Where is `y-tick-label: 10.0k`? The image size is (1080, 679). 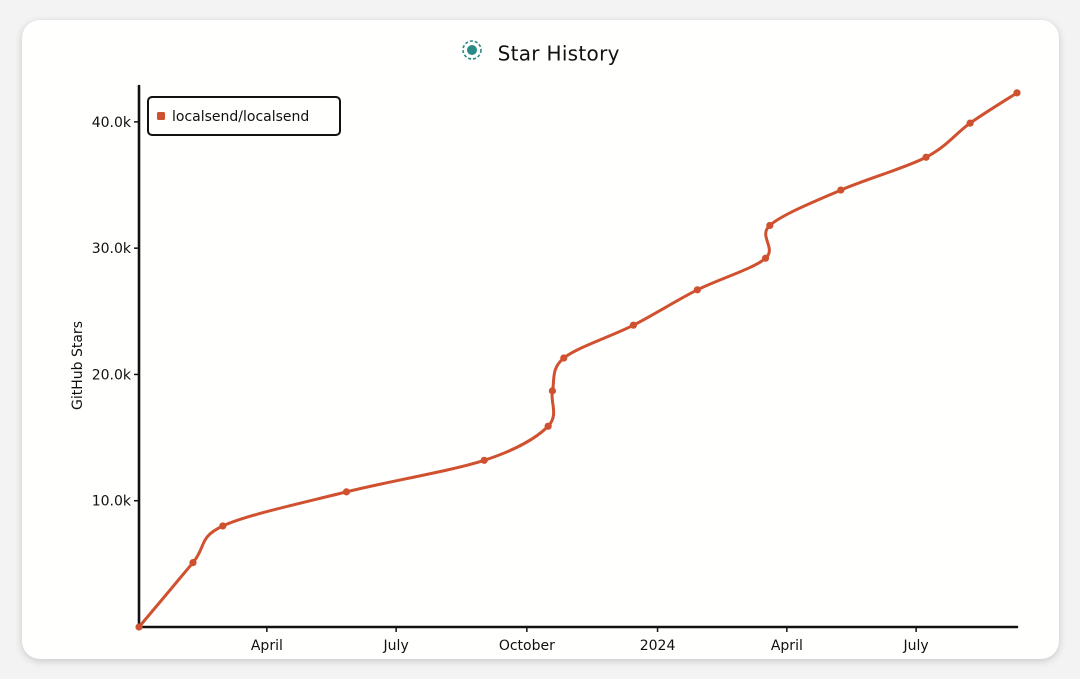
y-tick-label: 10.0k is located at coordinates (112, 502).